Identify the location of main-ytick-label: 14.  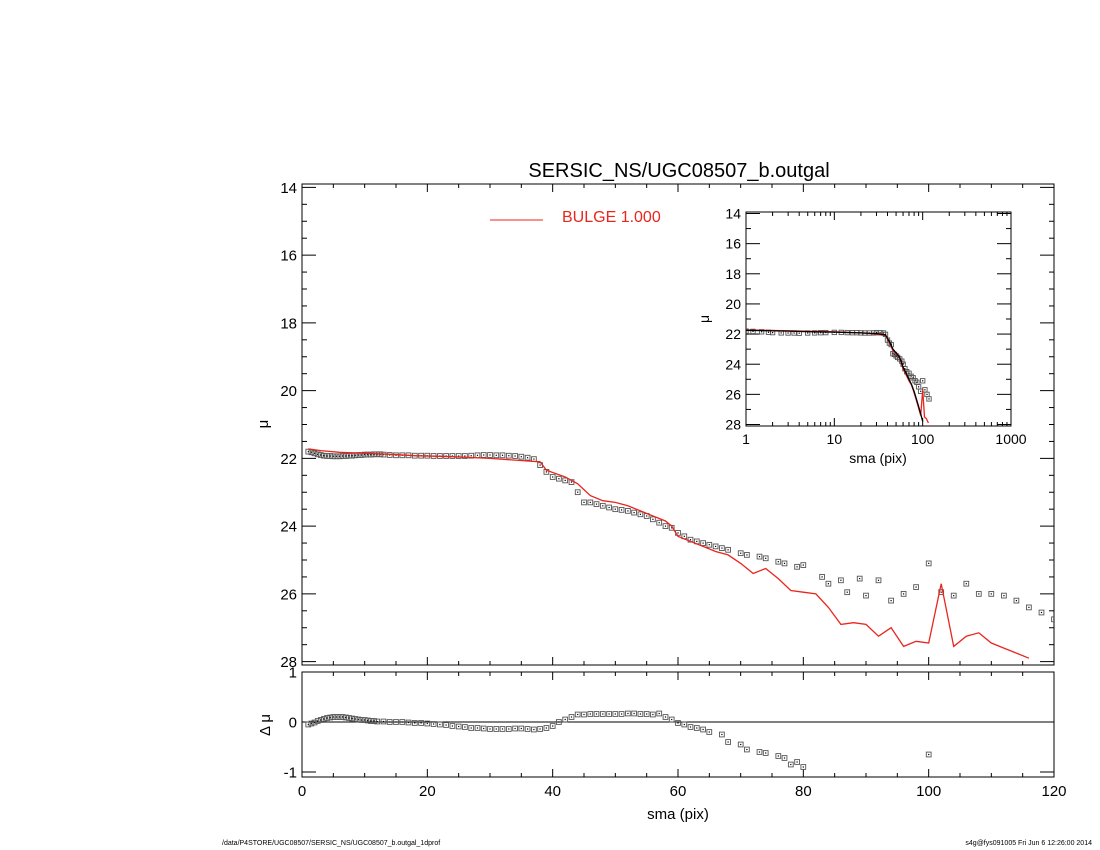
(288, 188).